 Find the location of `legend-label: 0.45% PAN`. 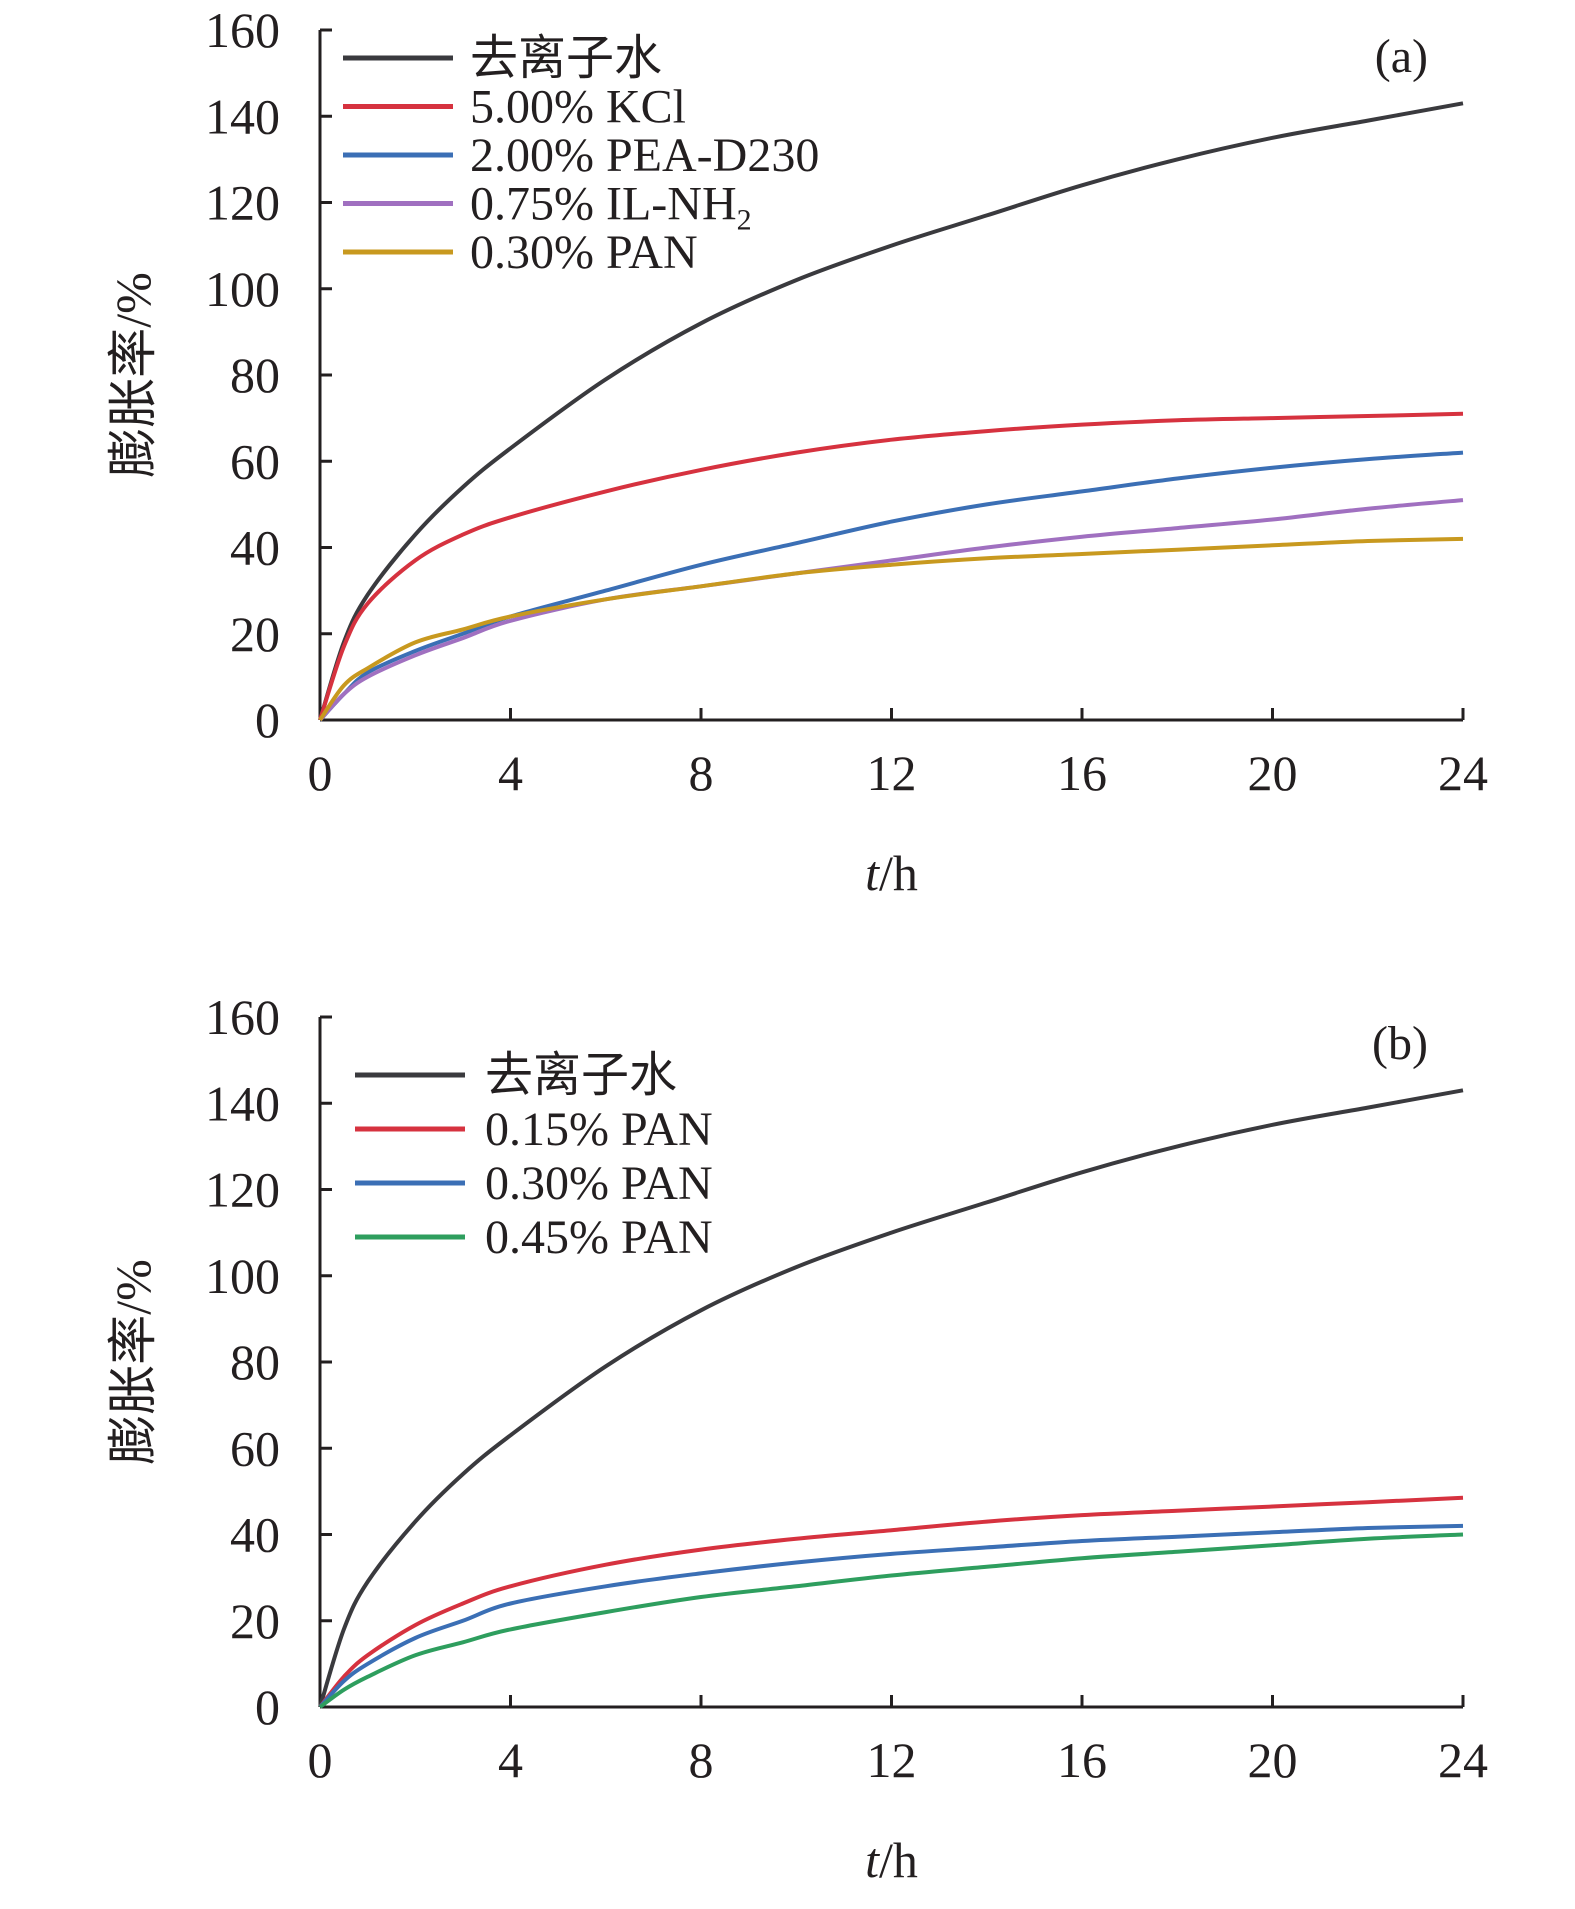

legend-label: 0.45% PAN is located at coordinates (599, 1237).